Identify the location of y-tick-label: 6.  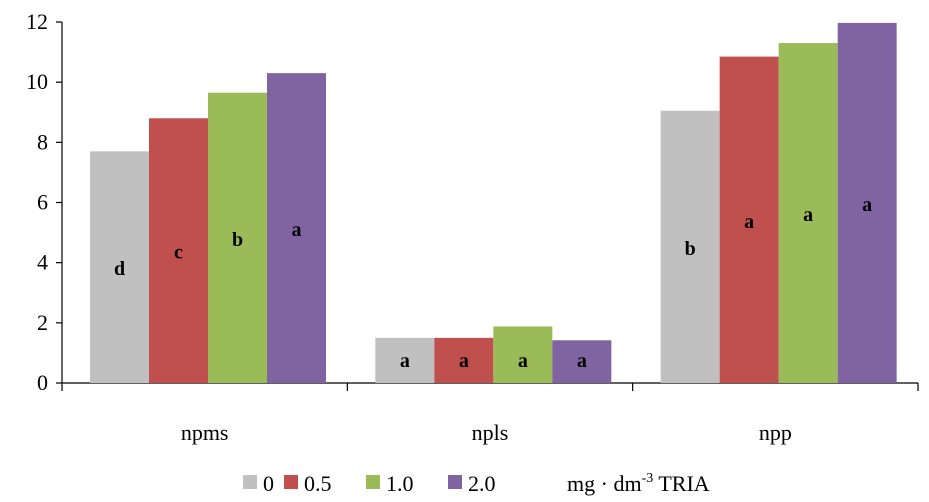
(42, 202).